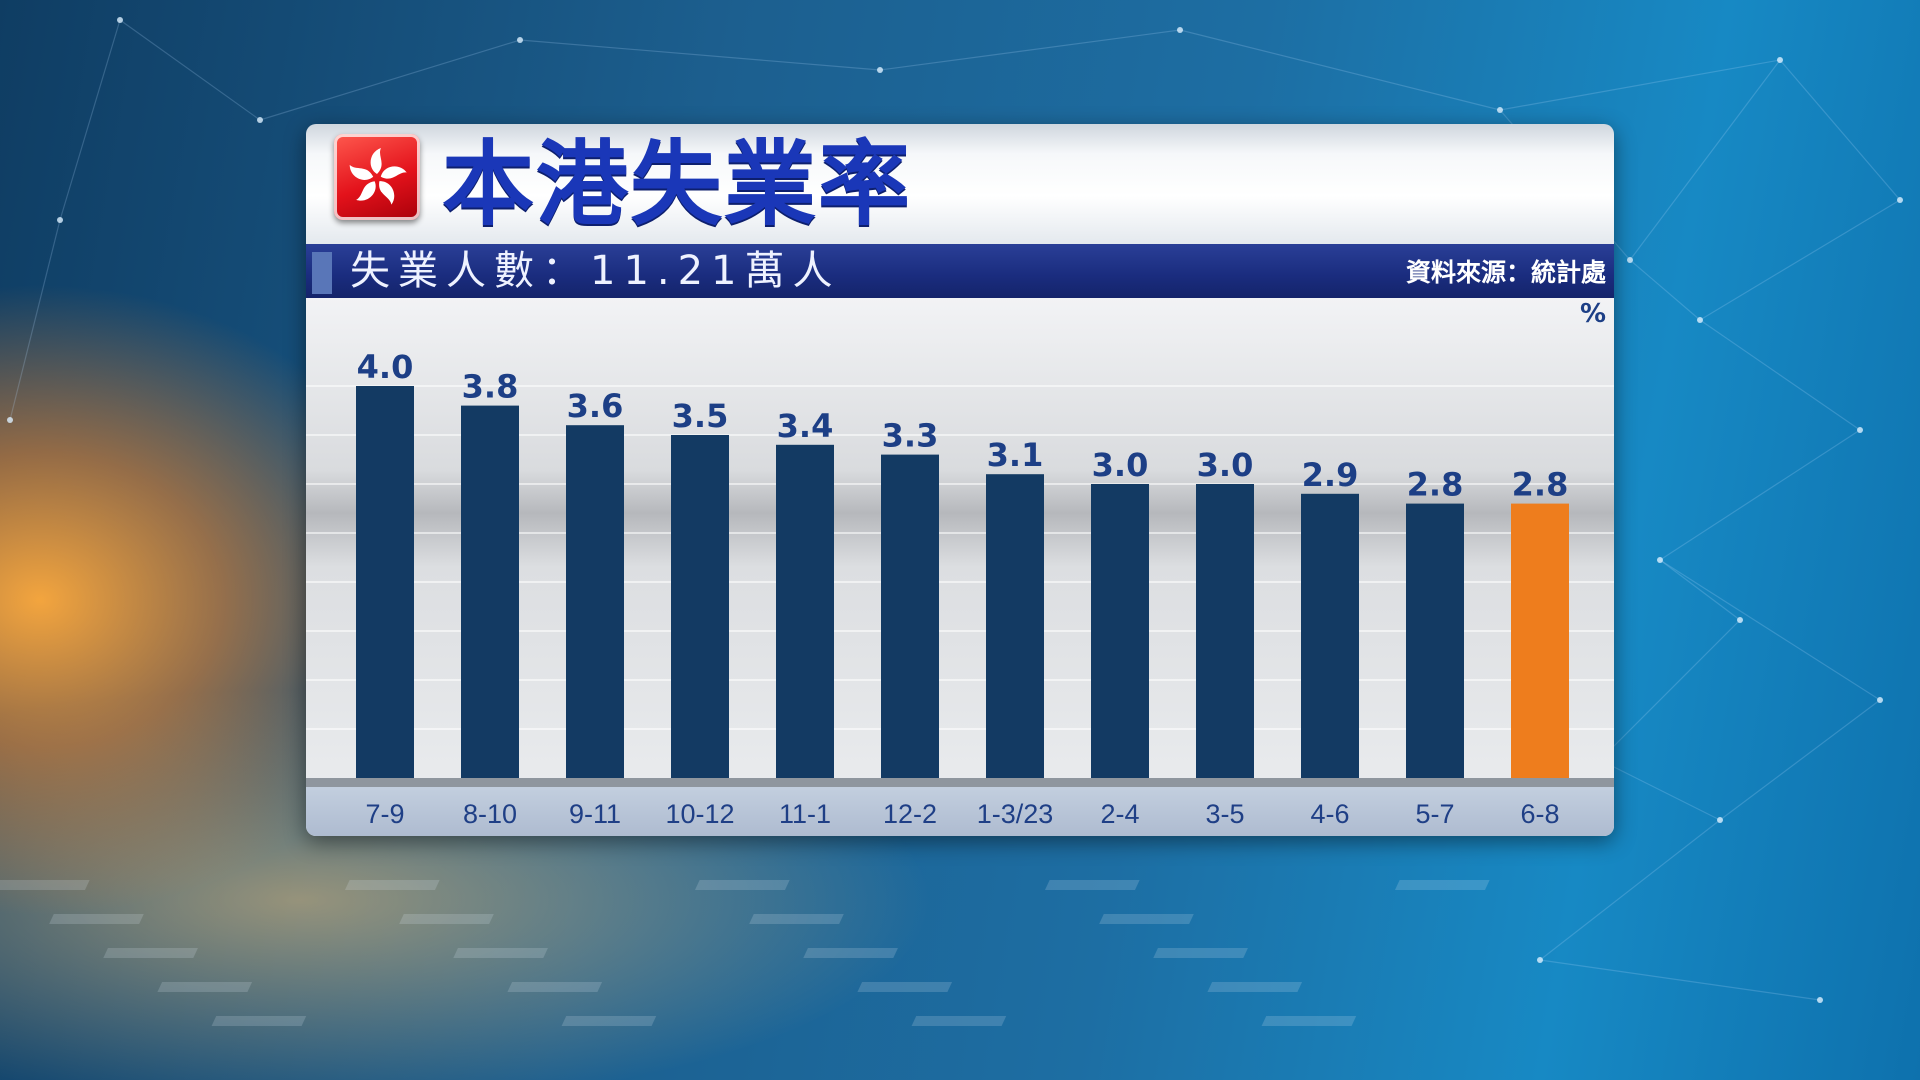 This screenshot has width=1920, height=1080. What do you see at coordinates (1015, 814) in the screenshot?
I see `category-tick-label: 1-3/23` at bounding box center [1015, 814].